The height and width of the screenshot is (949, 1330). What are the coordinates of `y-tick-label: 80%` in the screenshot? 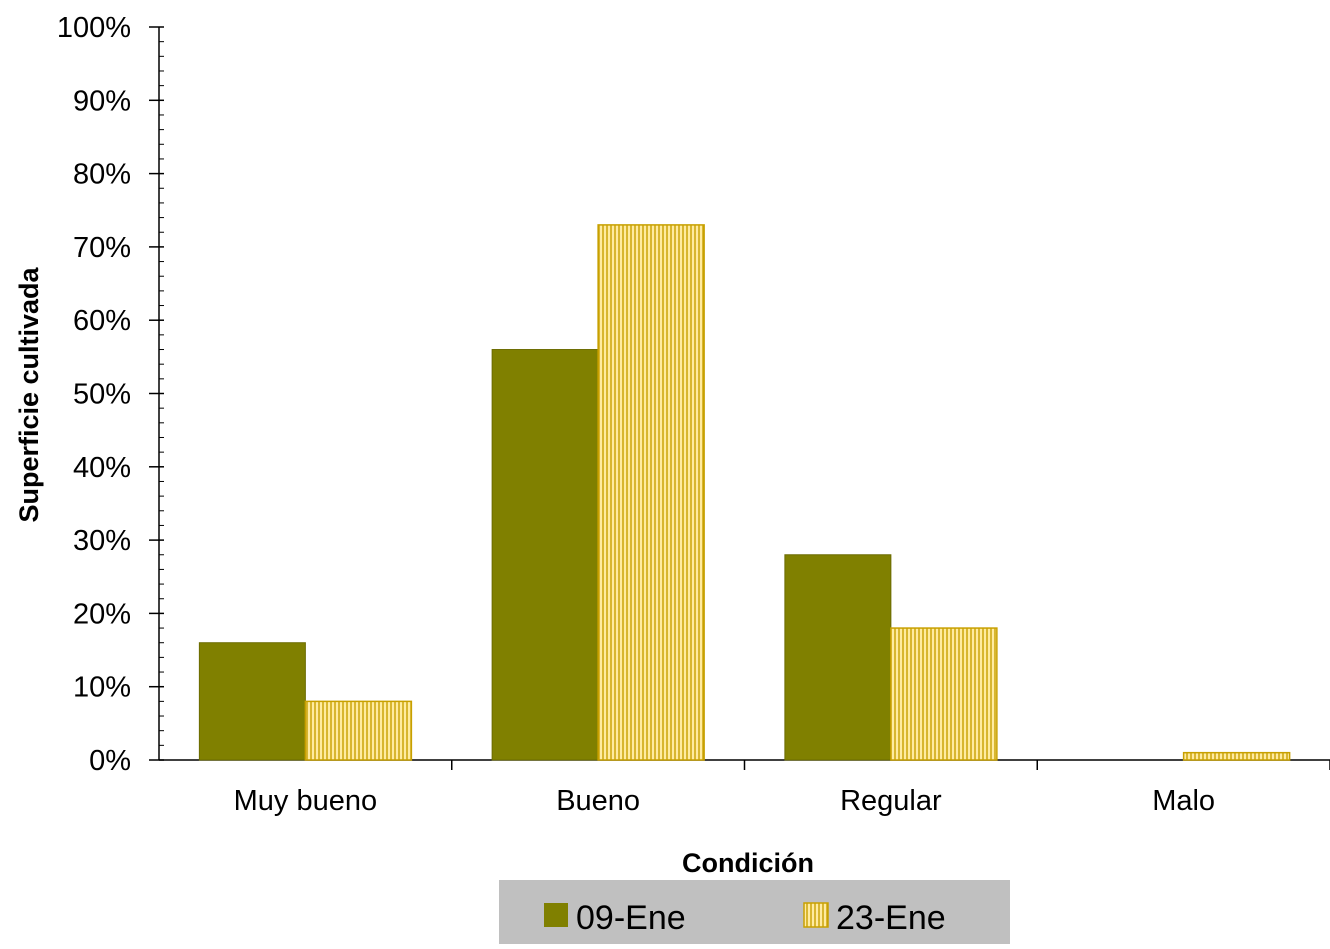 It's located at (102, 175).